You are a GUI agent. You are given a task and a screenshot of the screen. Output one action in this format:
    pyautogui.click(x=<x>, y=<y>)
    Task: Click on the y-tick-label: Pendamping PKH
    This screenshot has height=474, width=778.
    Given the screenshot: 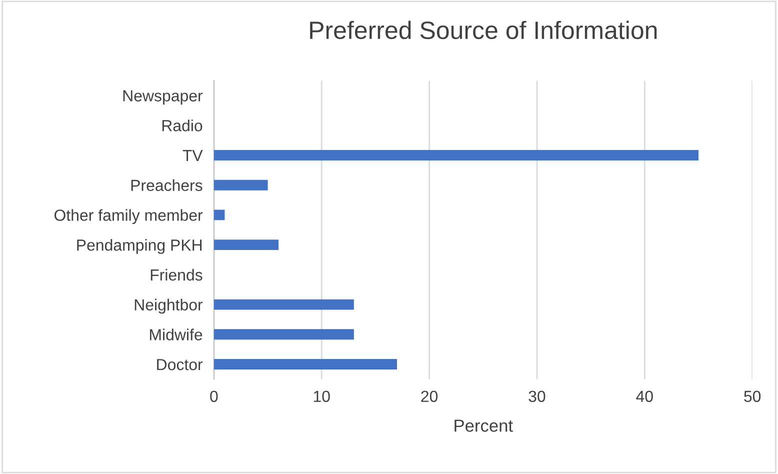 What is the action you would take?
    pyautogui.click(x=139, y=246)
    